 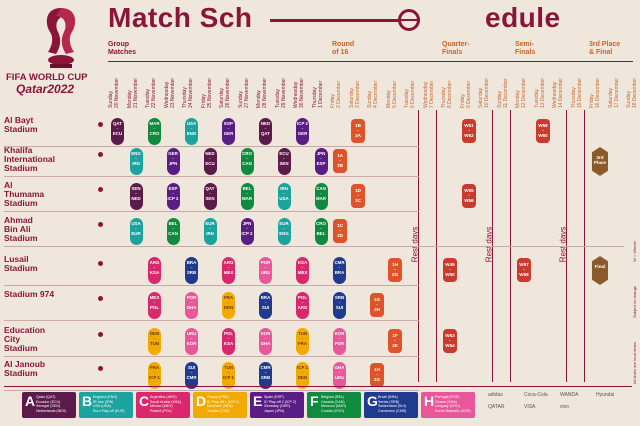 I want to click on team-code: EUR, so click(x=284, y=223).